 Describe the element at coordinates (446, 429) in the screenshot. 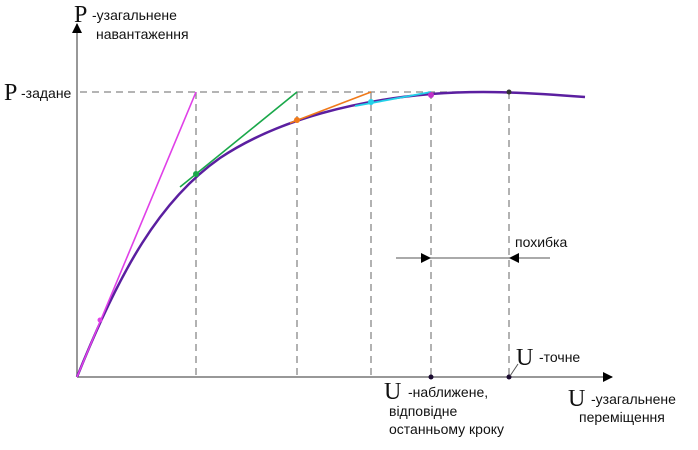

I see `u-approx-label-3: останньому кроку` at that location.